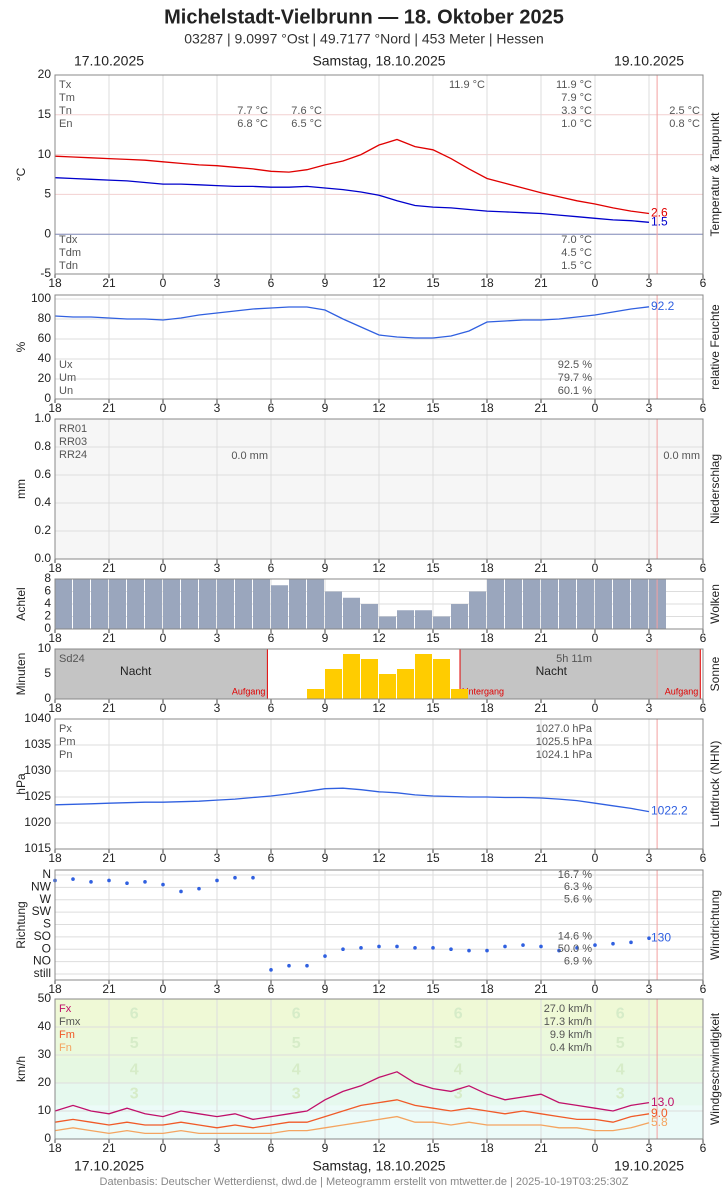  What do you see at coordinates (364, 17) in the screenshot?
I see `title: Michelstadt-Vielbrunn — 18. Oktober 2025` at bounding box center [364, 17].